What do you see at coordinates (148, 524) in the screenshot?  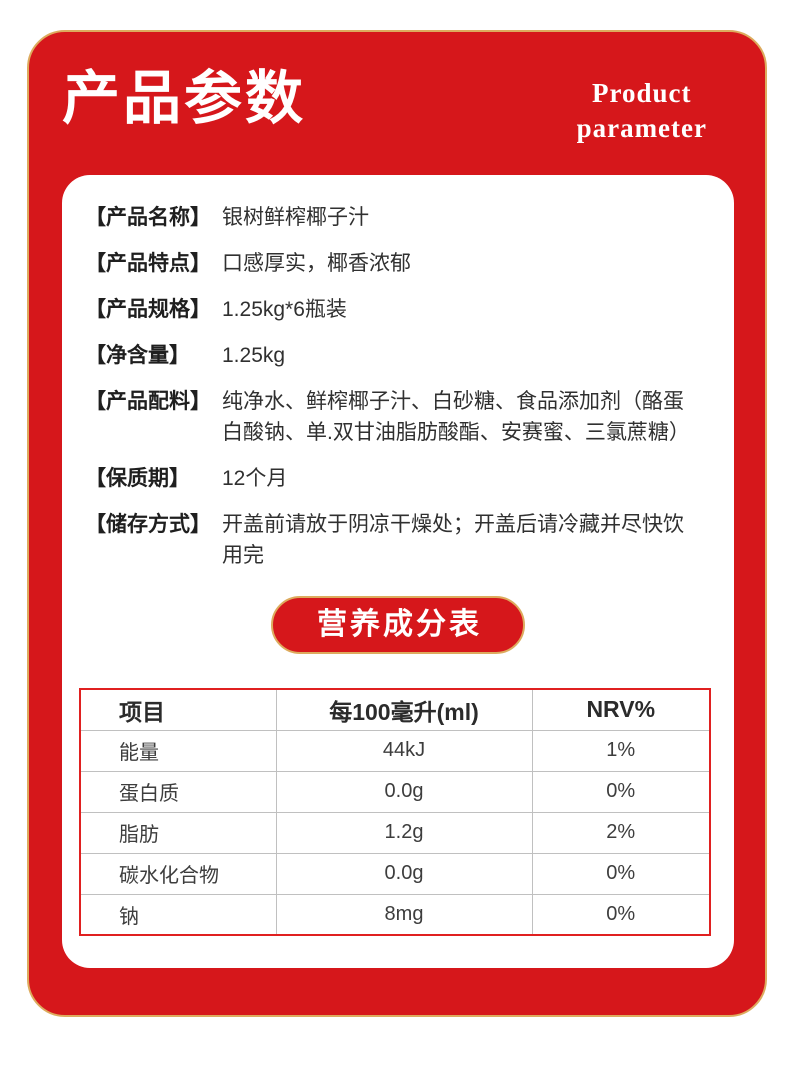 I see `spec-label: 【储存方式】` at bounding box center [148, 524].